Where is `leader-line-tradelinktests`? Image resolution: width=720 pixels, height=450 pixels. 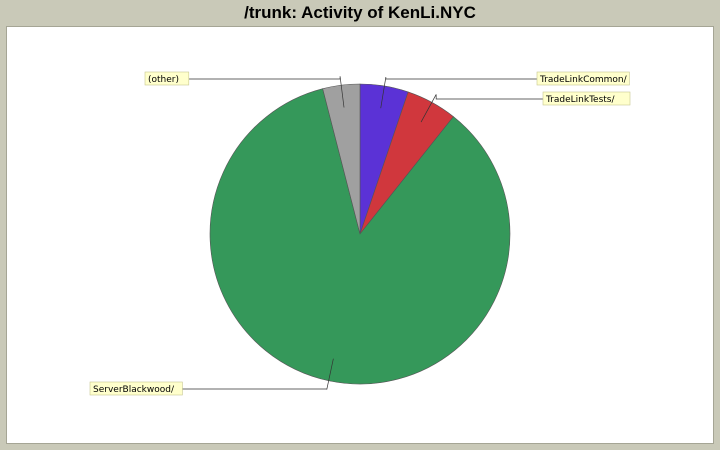 leader-line-tradelinktests is located at coordinates (481, 108).